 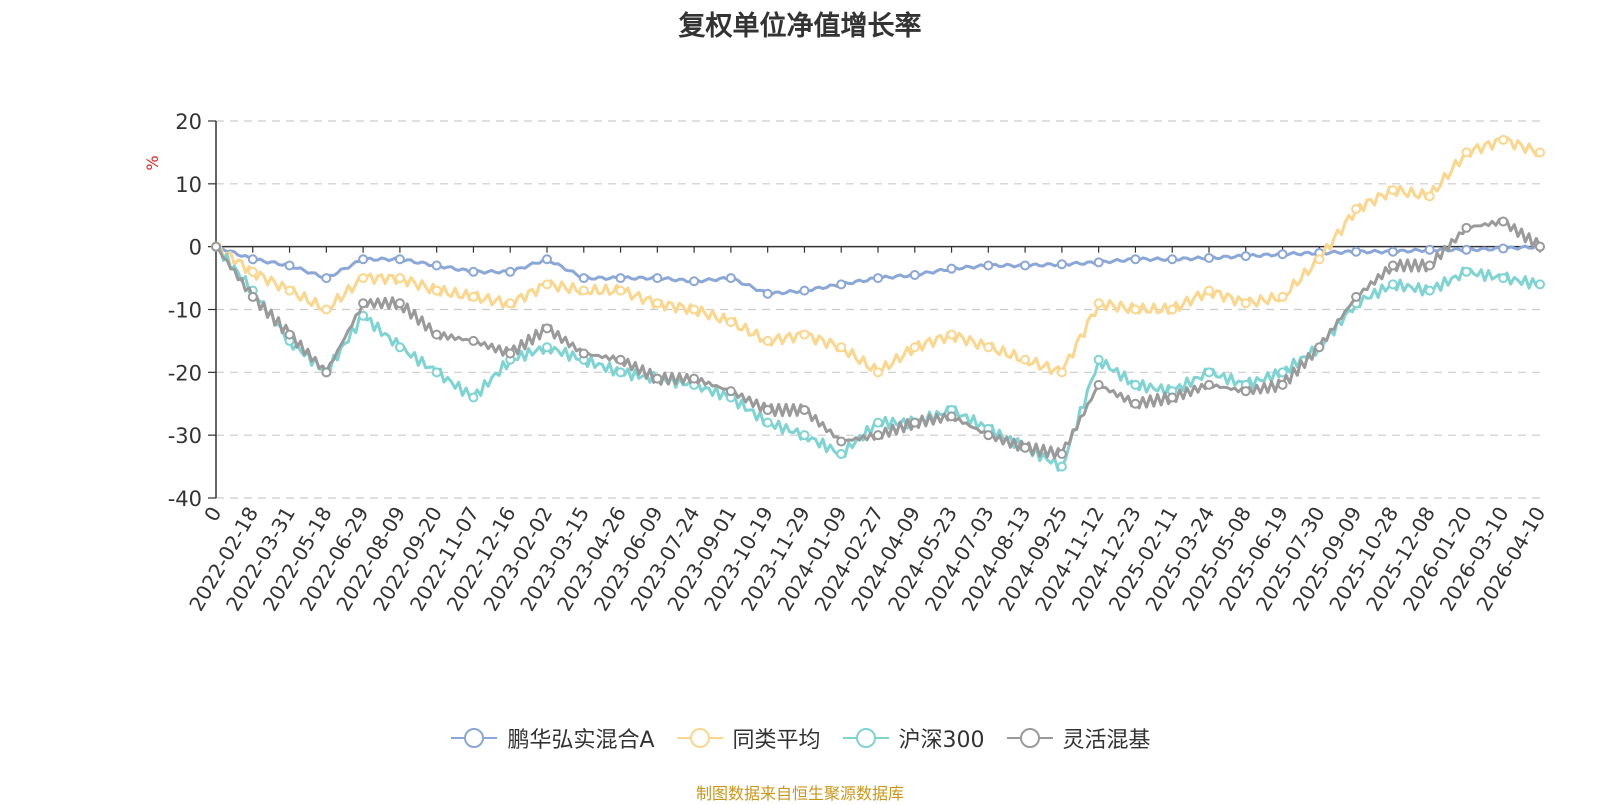 I want to click on y-tick-label: 10, so click(x=188, y=185).